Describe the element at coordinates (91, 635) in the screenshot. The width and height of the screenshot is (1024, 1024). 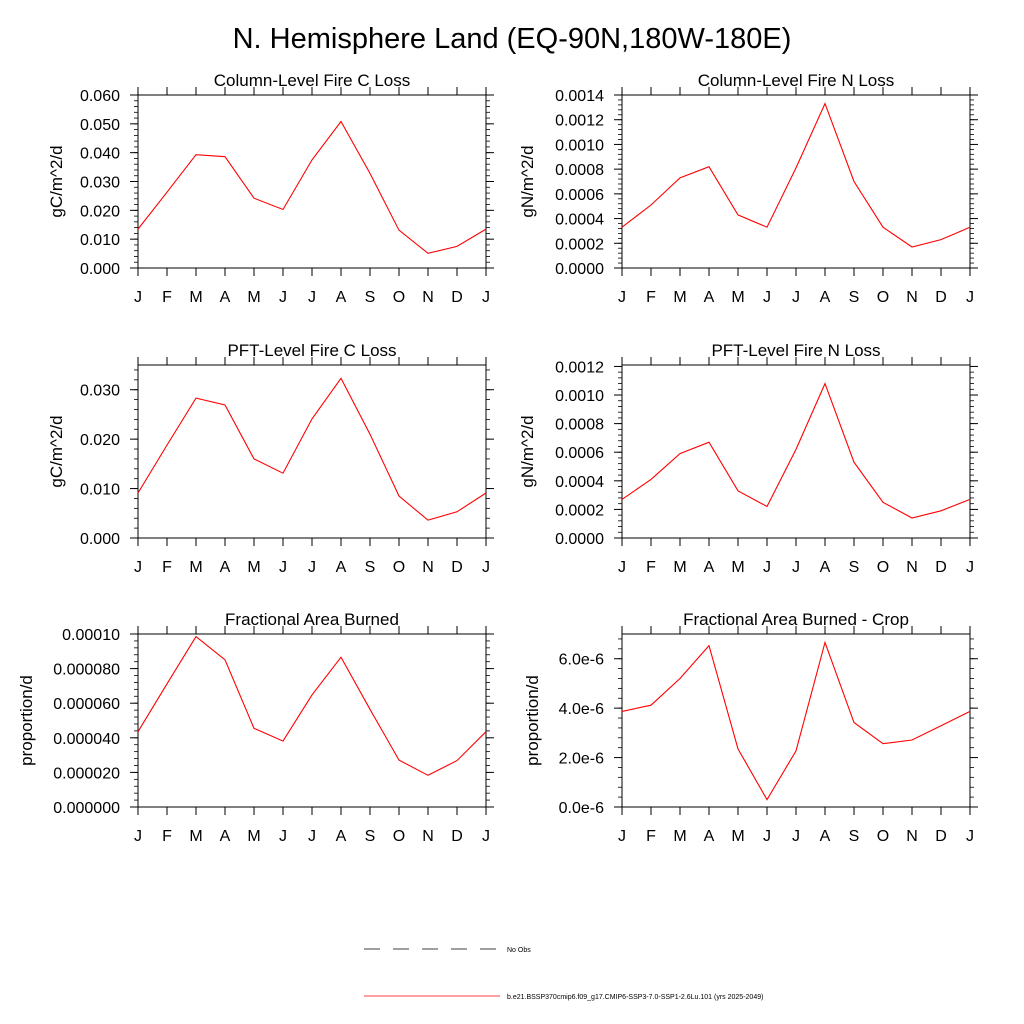
I see `y-tick-label: 0.00010` at that location.